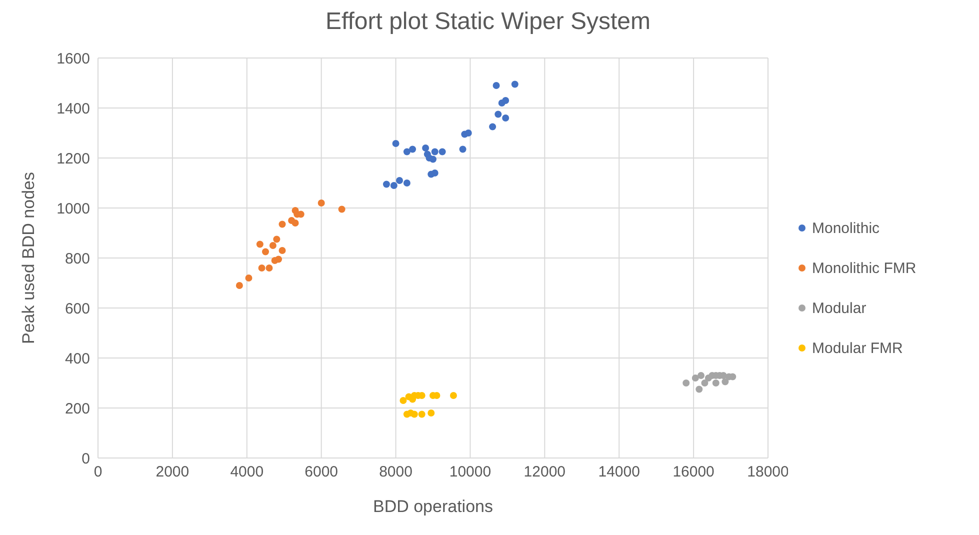 The width and height of the screenshot is (979, 535). I want to click on x-tick-label: 6000, so click(321, 472).